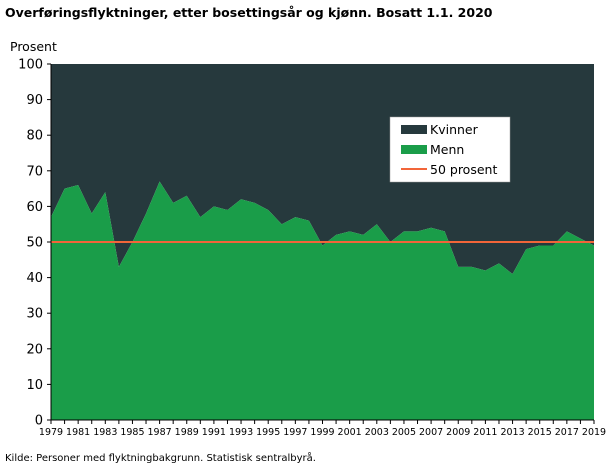  What do you see at coordinates (414, 129) in the screenshot?
I see `legend-swatch-kvinner` at bounding box center [414, 129].